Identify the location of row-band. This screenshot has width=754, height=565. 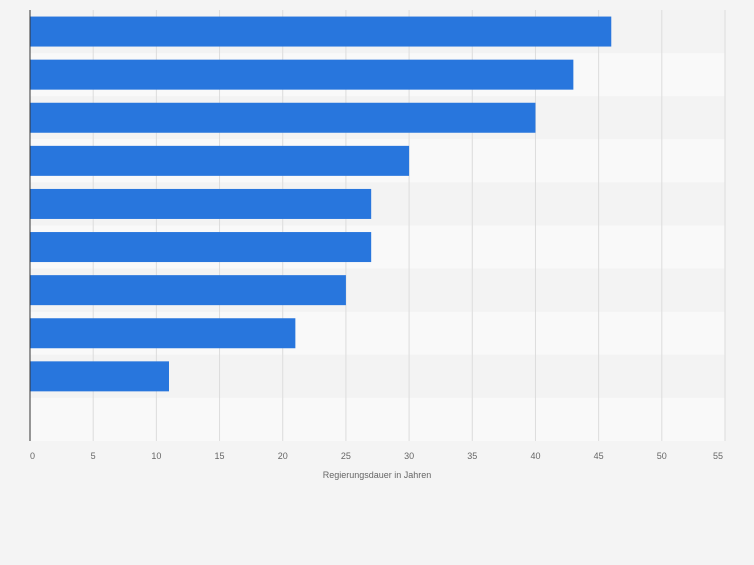
(377, 419).